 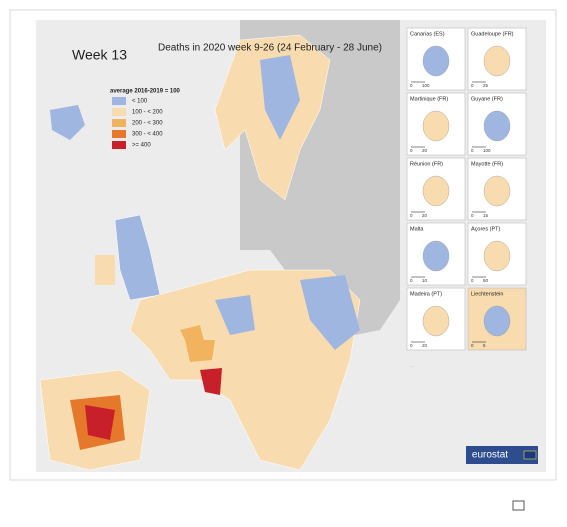 What do you see at coordinates (486, 85) in the screenshot?
I see `scale-label: 25` at bounding box center [486, 85].